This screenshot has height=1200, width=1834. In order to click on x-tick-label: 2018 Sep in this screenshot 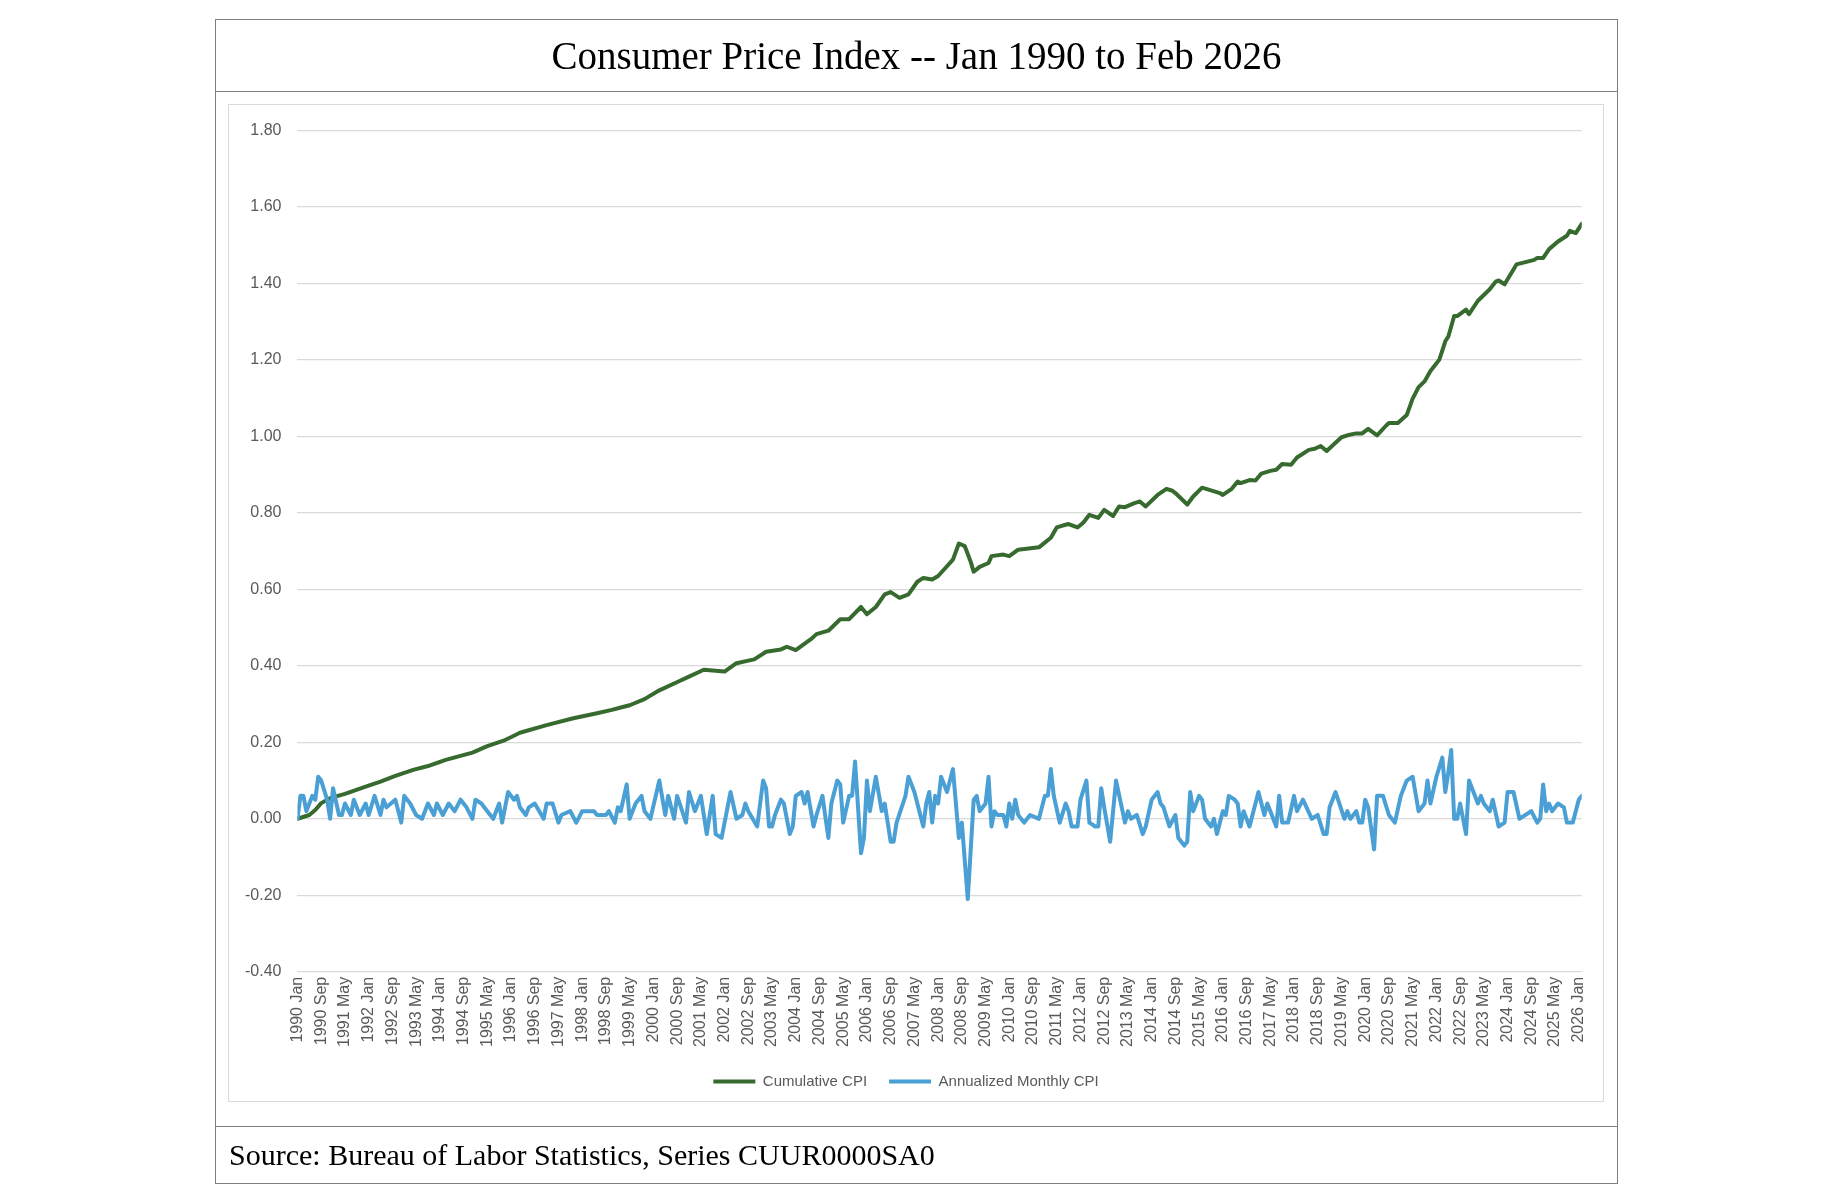, I will do `click(1317, 1011)`.